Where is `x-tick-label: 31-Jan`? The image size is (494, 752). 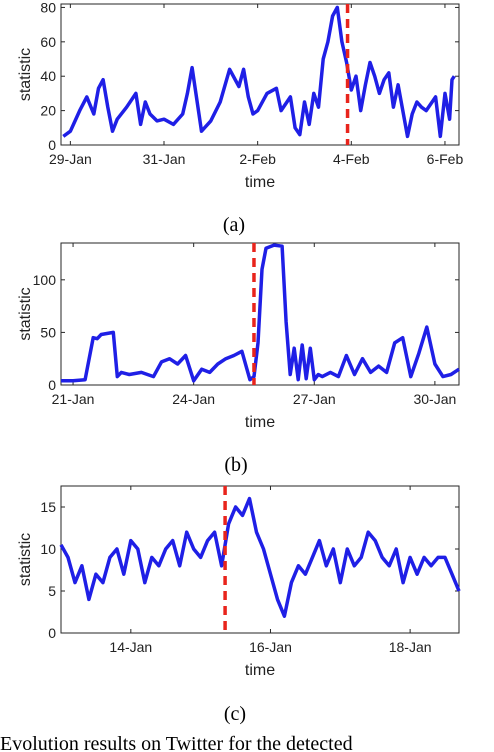
x-tick-label: 31-Jan is located at coordinates (164, 159).